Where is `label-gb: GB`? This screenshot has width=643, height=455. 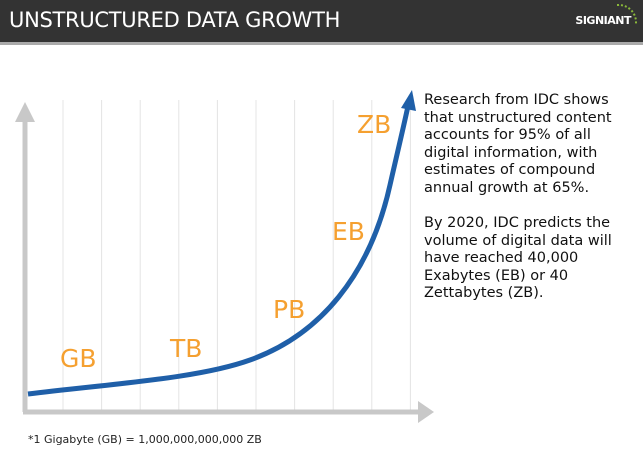
label-gb: GB is located at coordinates (78, 358).